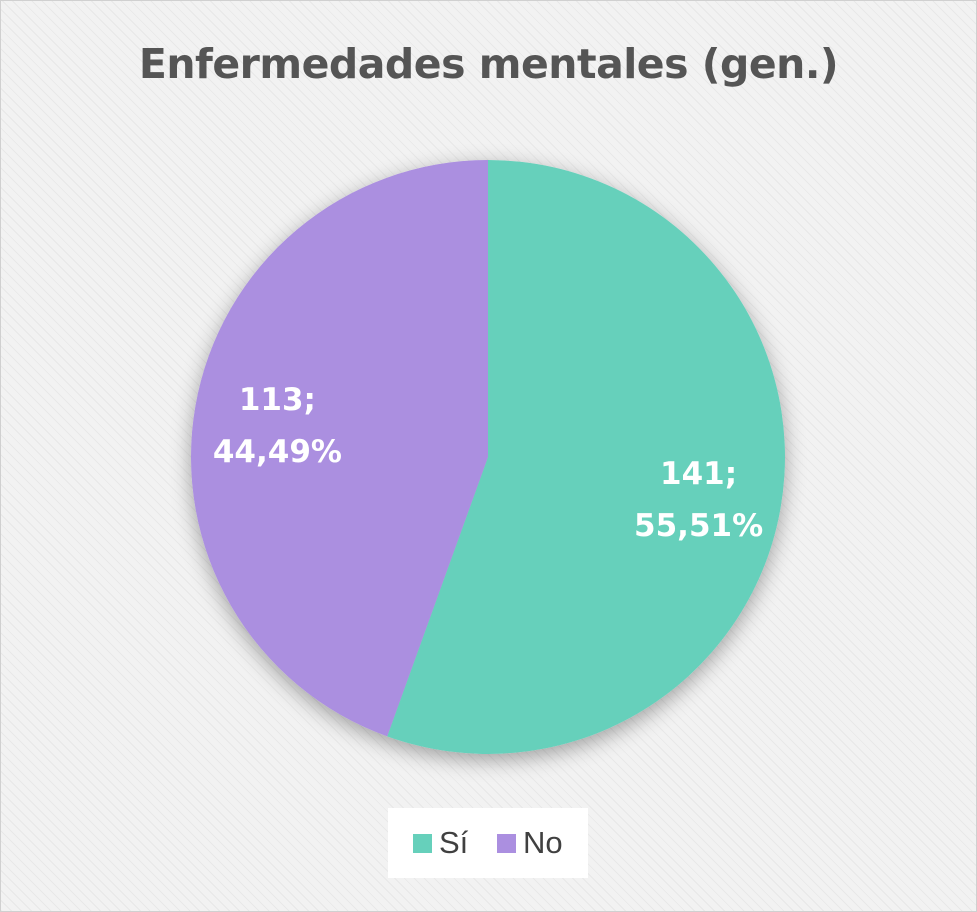  What do you see at coordinates (543, 842) in the screenshot?
I see `legend-label-no: No` at bounding box center [543, 842].